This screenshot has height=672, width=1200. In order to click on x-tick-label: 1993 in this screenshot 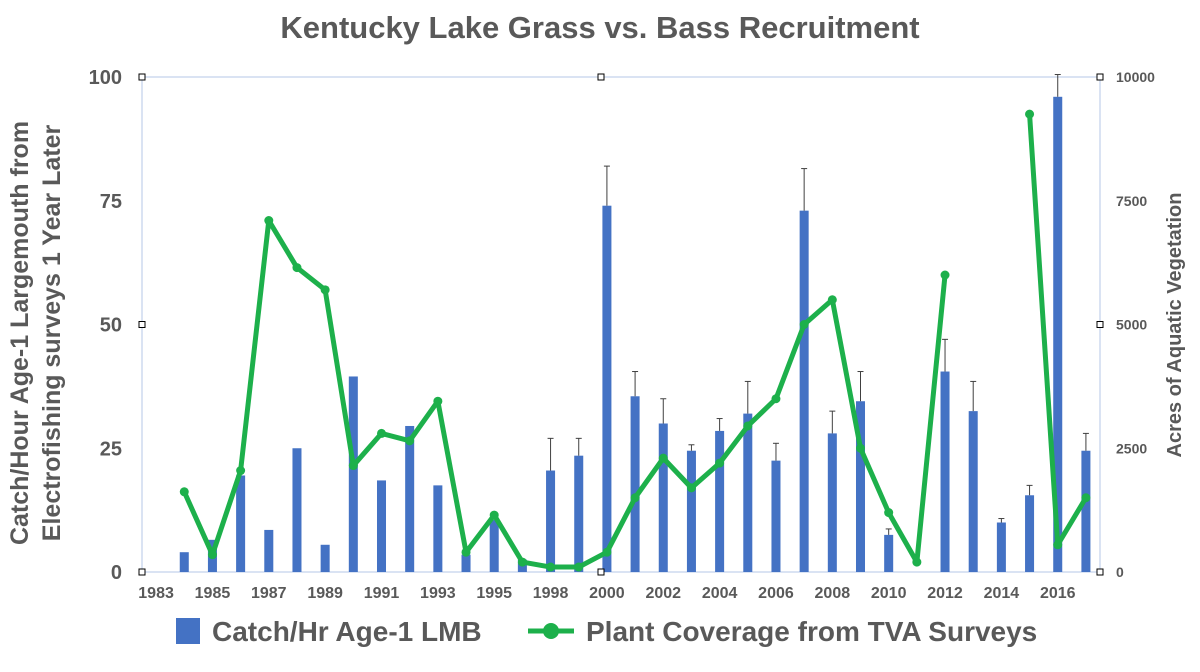, I will do `click(438, 593)`.